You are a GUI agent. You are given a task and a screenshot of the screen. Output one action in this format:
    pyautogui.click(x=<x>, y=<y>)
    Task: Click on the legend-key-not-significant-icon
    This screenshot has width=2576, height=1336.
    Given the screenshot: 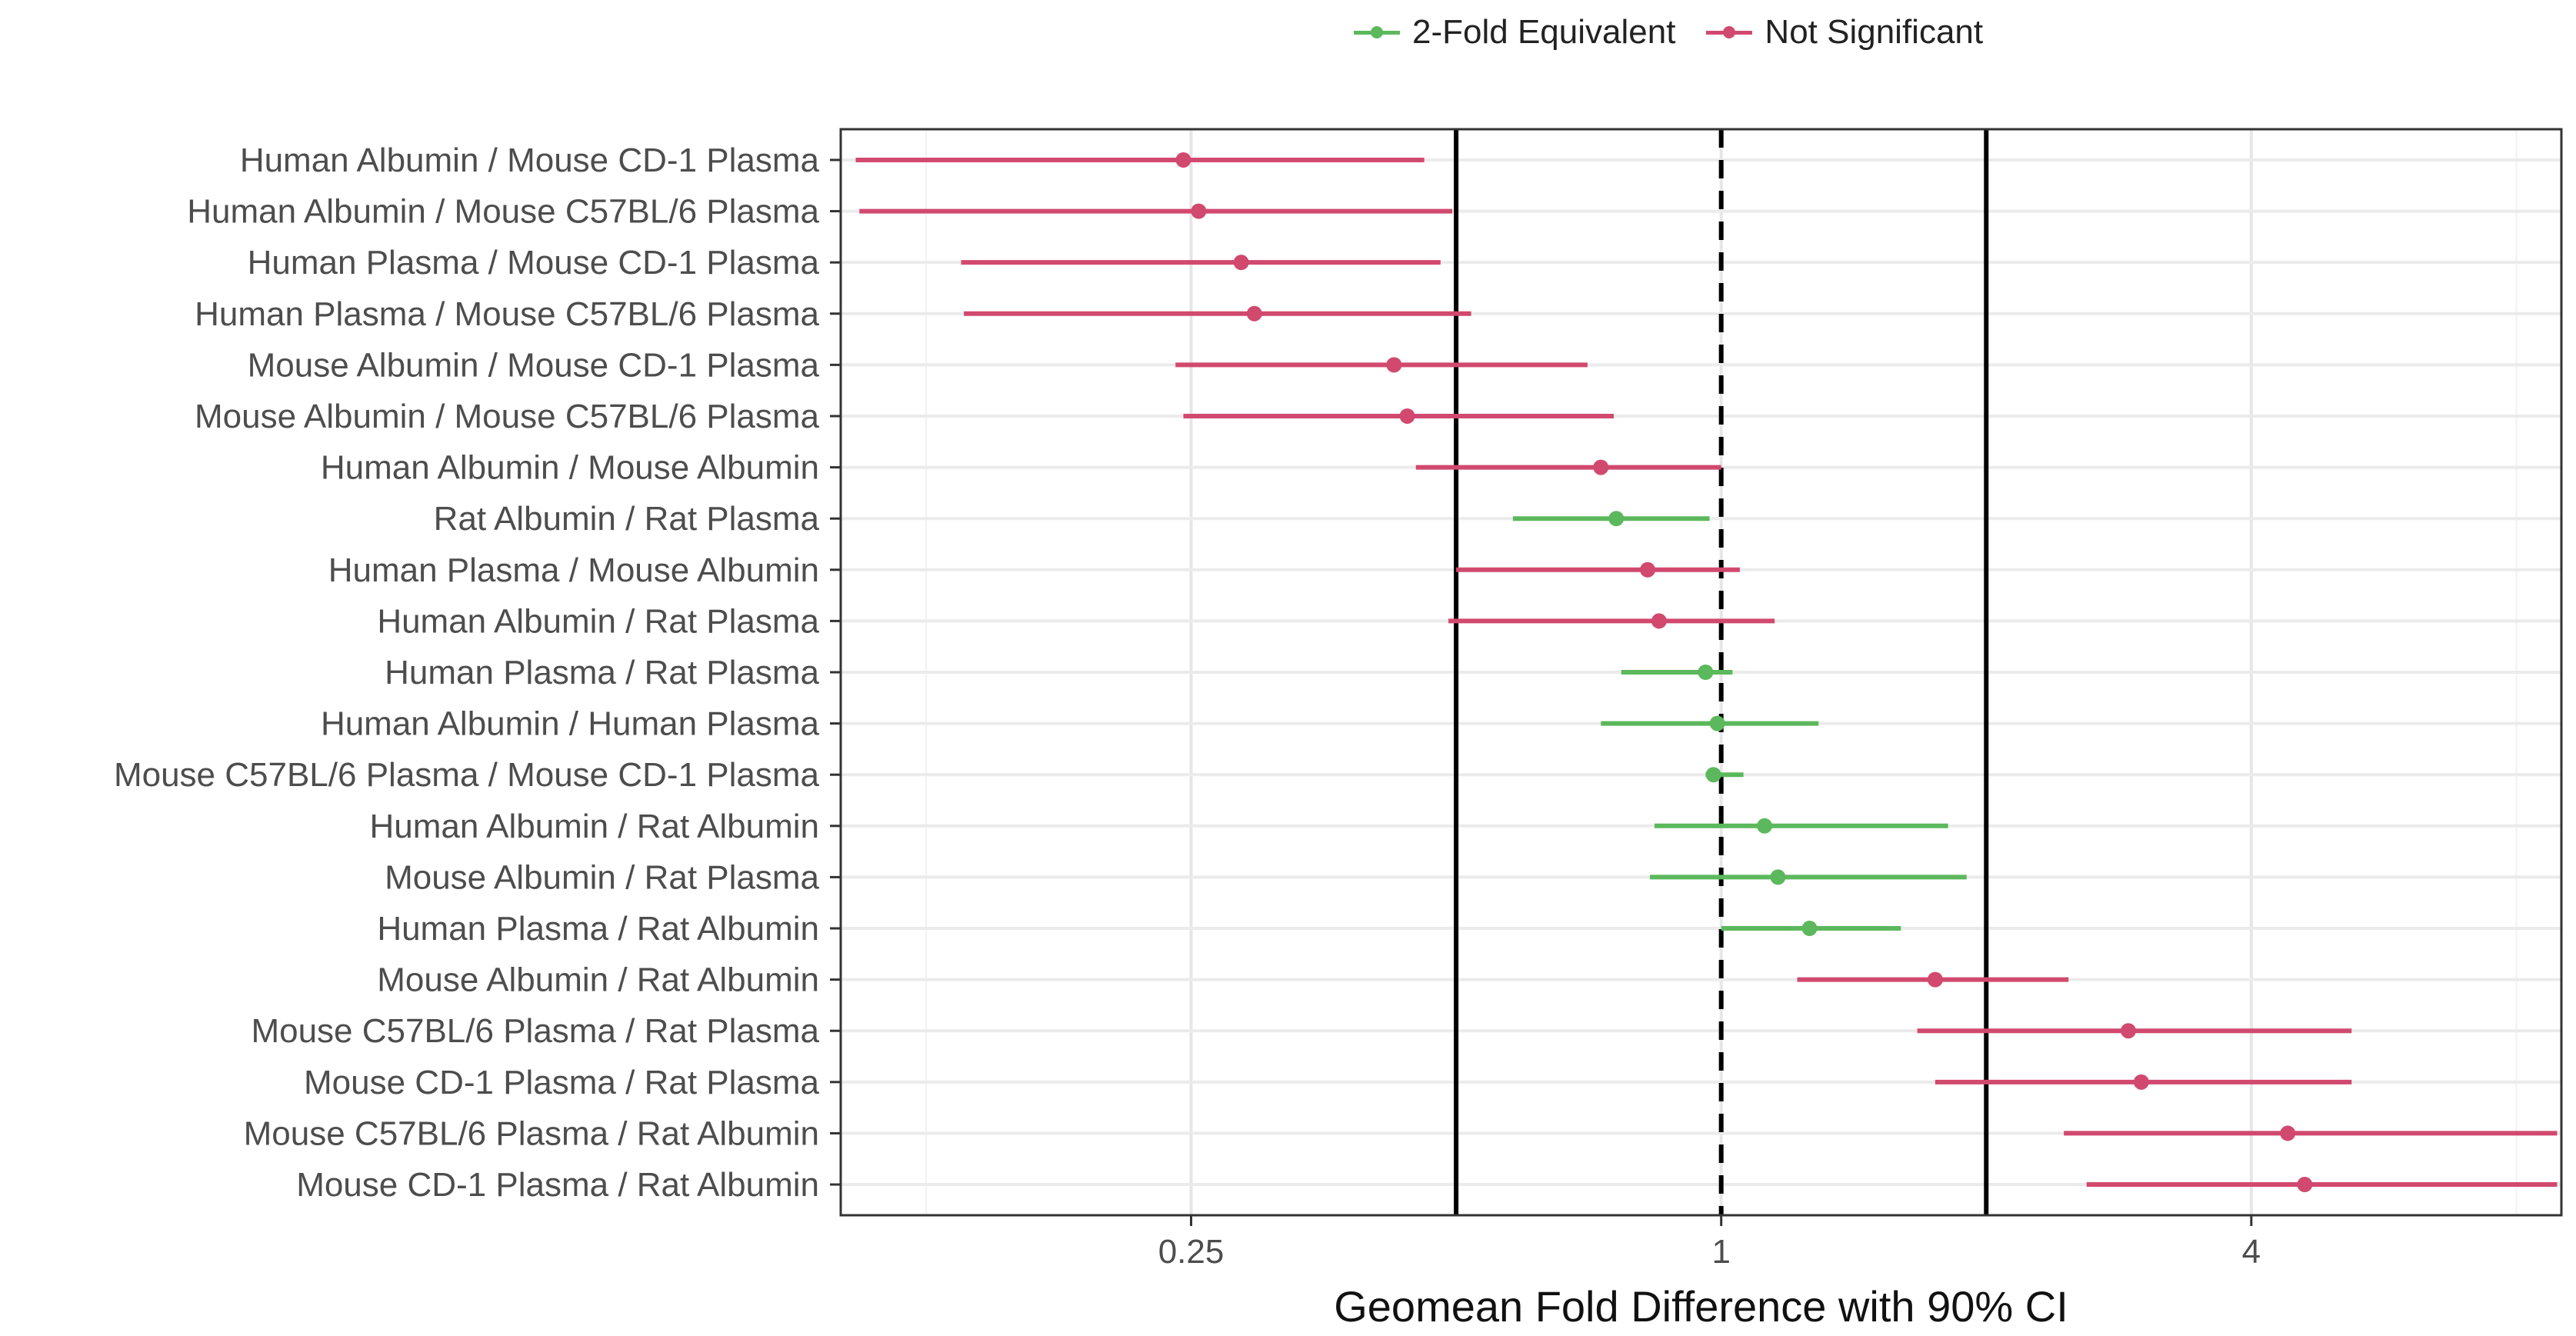 What is the action you would take?
    pyautogui.click(x=1729, y=32)
    